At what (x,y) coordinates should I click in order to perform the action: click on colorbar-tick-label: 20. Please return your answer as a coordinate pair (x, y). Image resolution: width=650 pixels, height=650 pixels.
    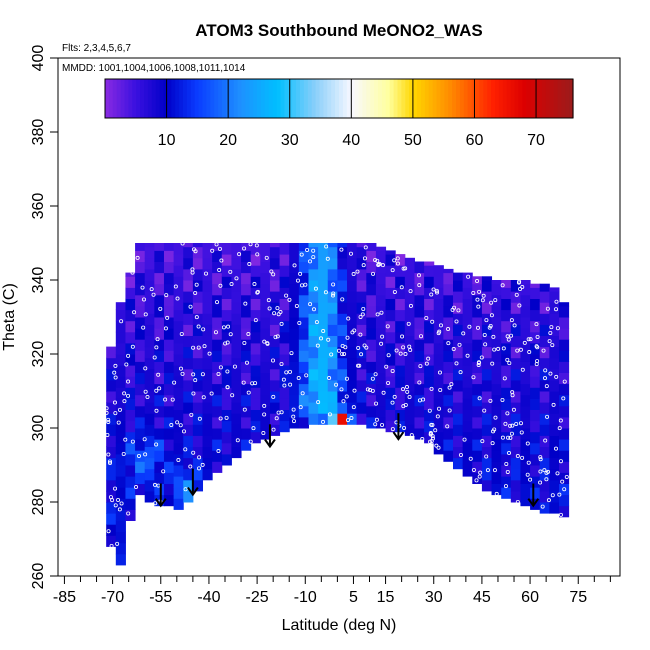
    Looking at the image, I should click on (228, 140).